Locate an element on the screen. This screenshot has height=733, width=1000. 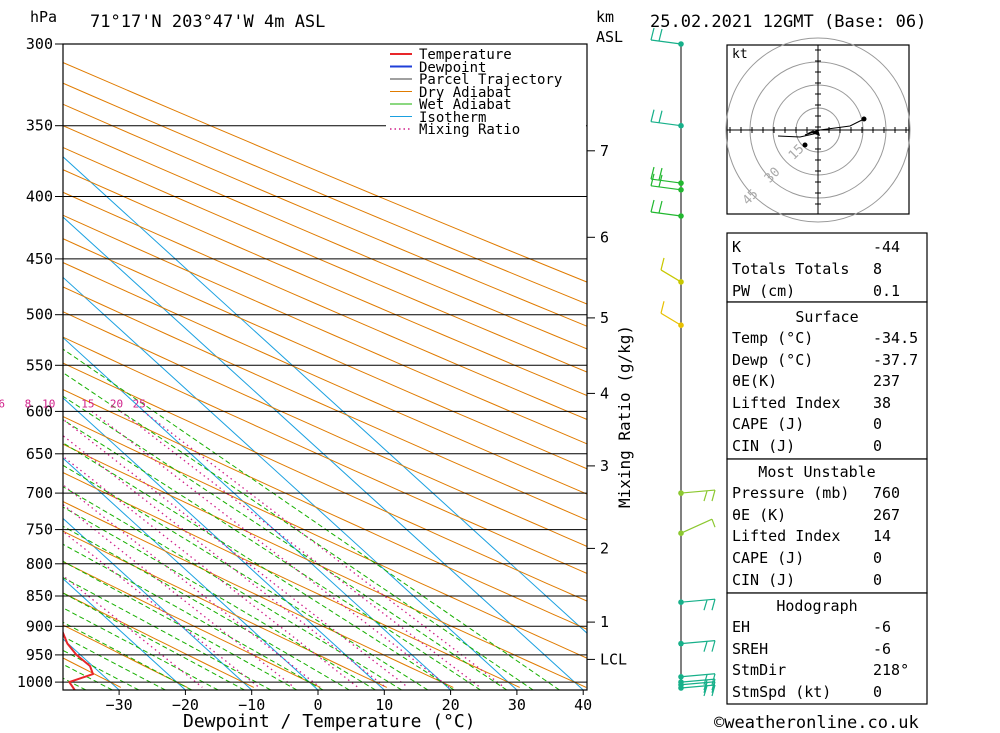
legend-dry-adiabat: Dry Adiabat is located at coordinates (465, 93).